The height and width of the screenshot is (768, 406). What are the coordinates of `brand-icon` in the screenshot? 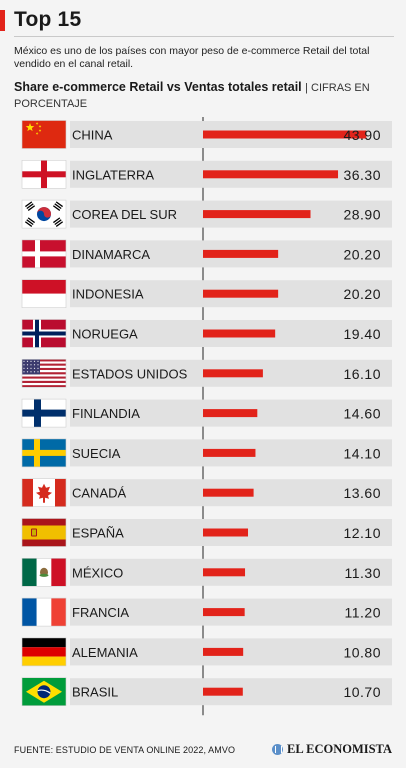 It's located at (277, 749).